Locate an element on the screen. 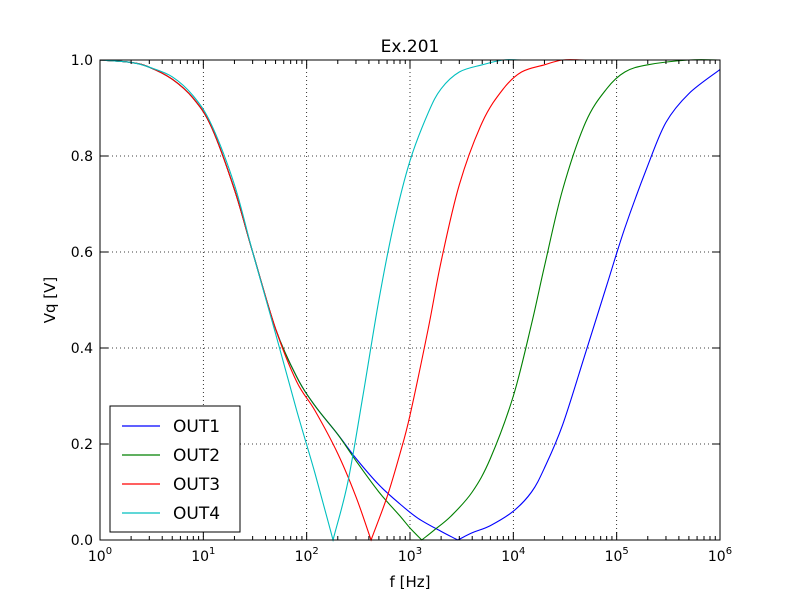  chart-title: Ex.201 is located at coordinates (410, 47).